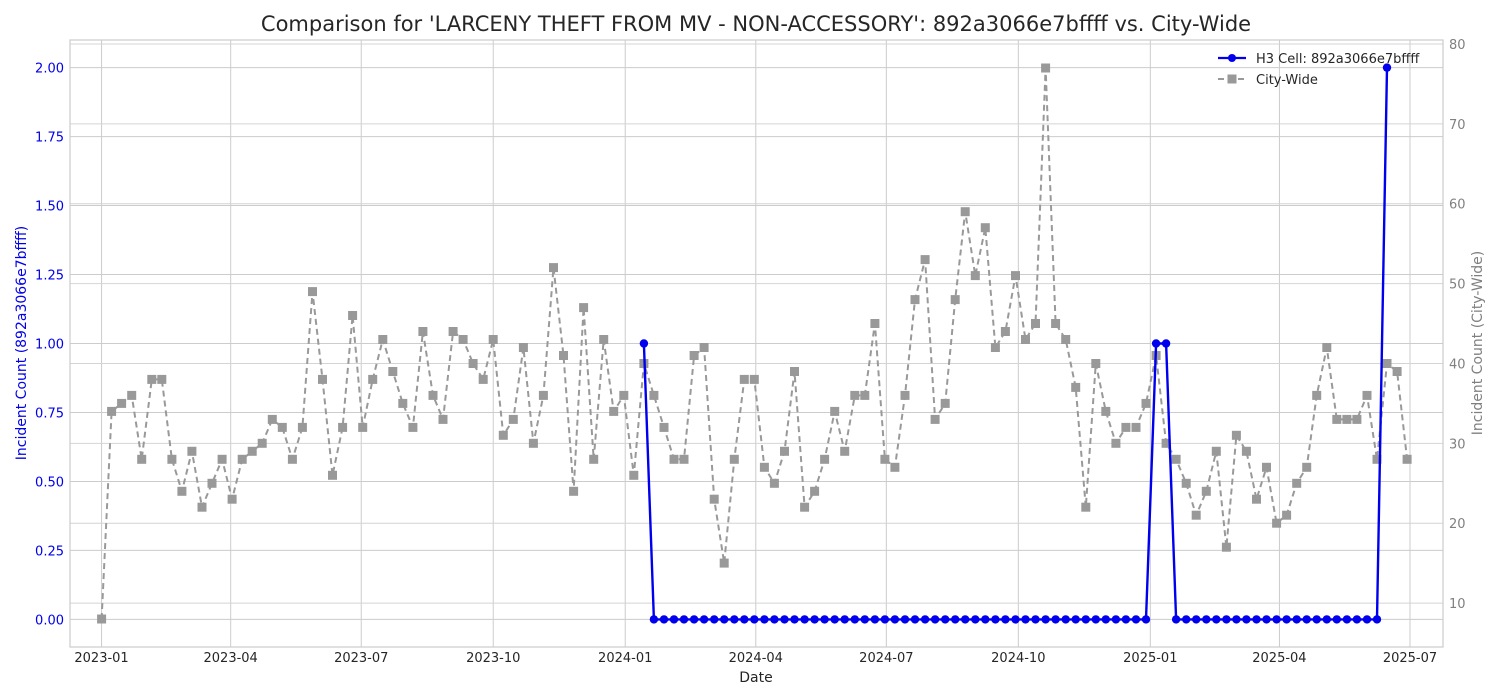 Image resolution: width=1500 pixels, height=700 pixels. Describe the element at coordinates (1457, 325) in the screenshot. I see `right-y-axis-ticks: 10 20 30 40 50 60 70 80` at that location.